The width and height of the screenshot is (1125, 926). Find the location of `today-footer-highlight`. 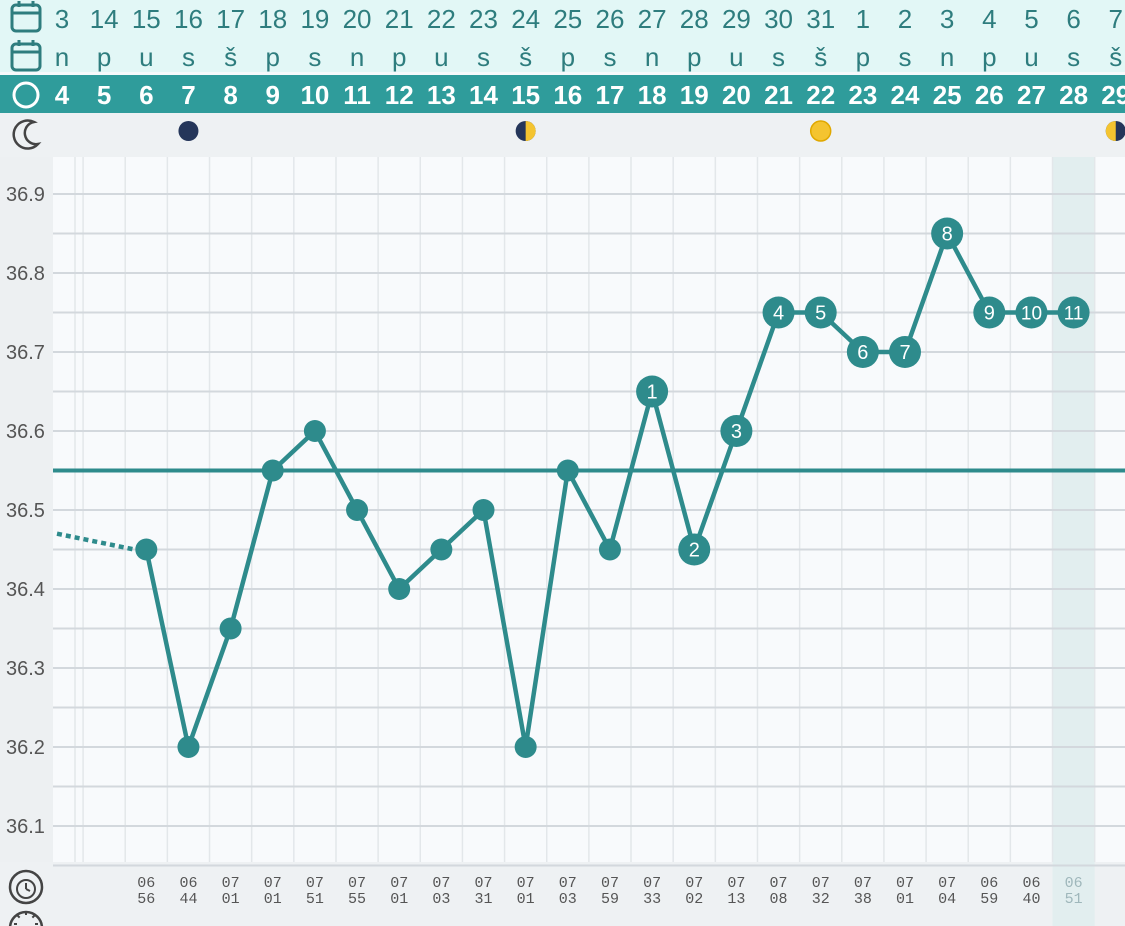

today-footer-highlight is located at coordinates (1073, 894).